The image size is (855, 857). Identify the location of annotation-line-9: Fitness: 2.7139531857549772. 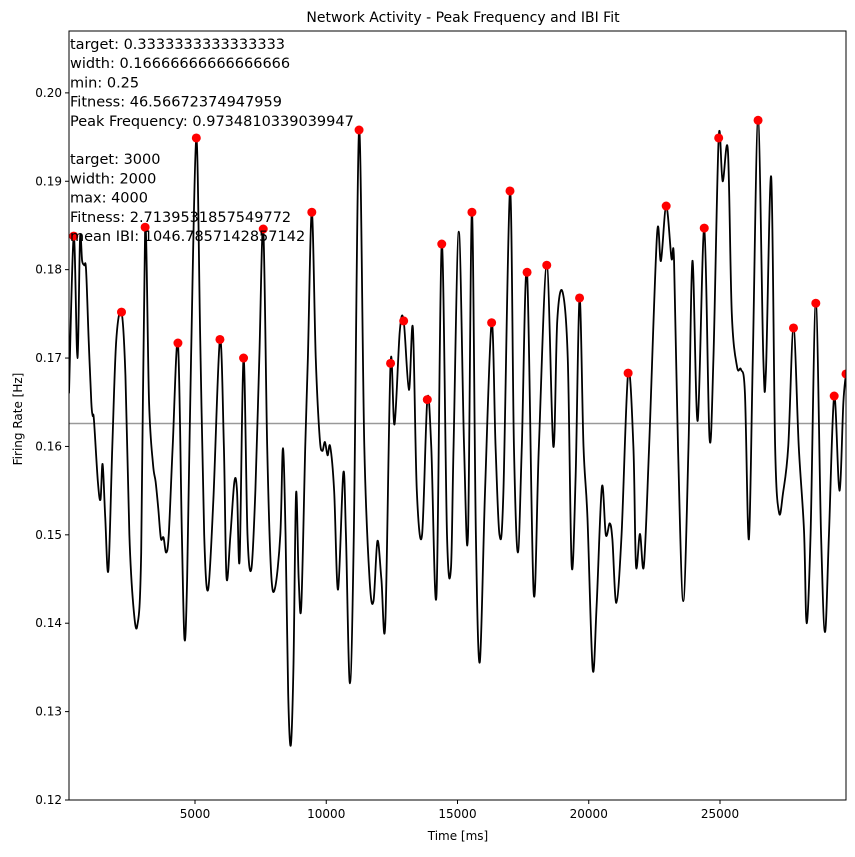
(180, 218).